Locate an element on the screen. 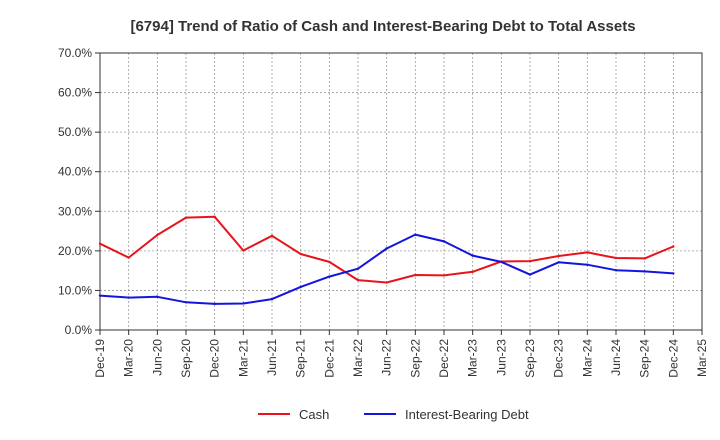 The image size is (720, 440). x-tick-label: Sep-20 is located at coordinates (186, 358).